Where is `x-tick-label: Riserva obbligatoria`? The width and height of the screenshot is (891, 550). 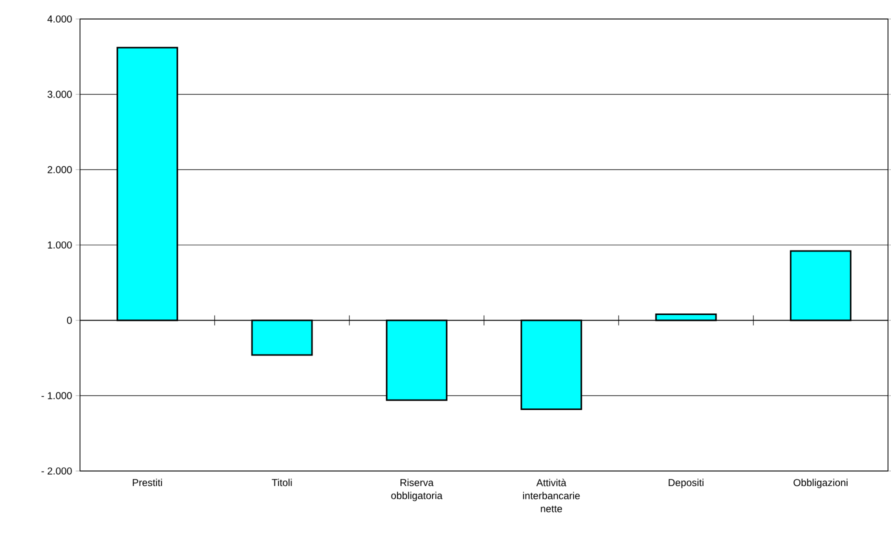 x-tick-label: Riserva obbligatoria is located at coordinates (417, 490).